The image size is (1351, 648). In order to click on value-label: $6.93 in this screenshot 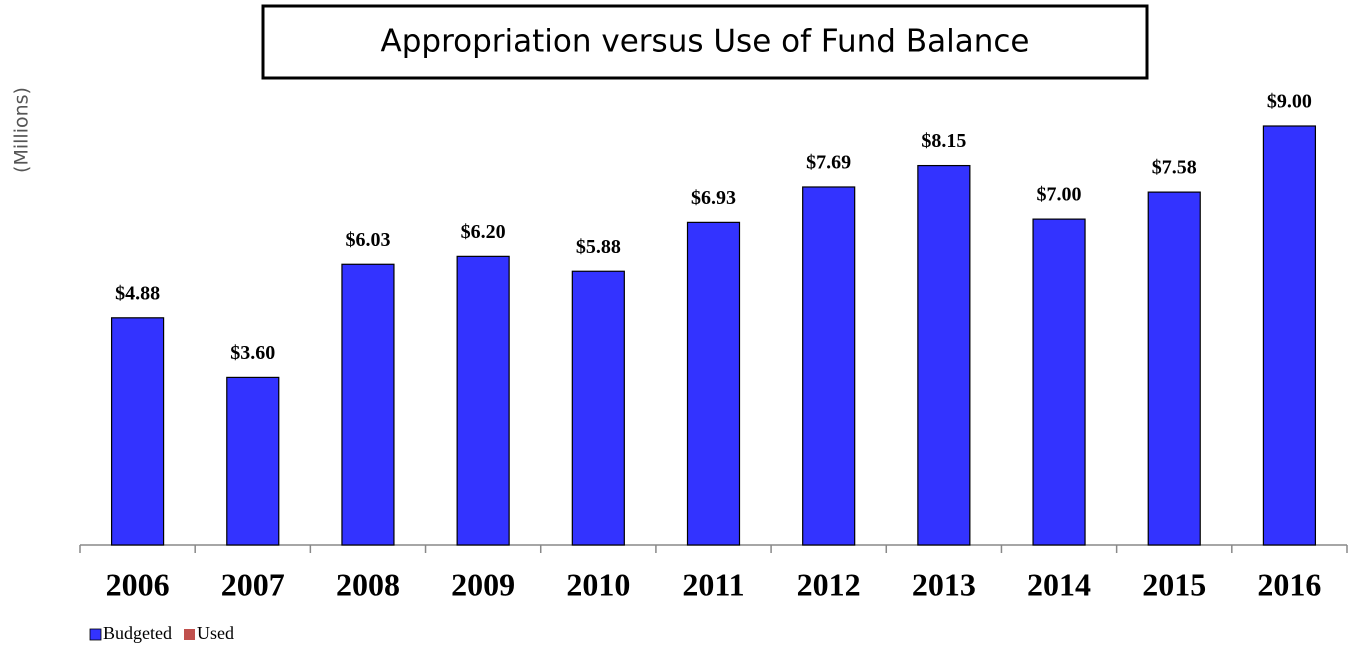, I will do `click(713, 198)`.